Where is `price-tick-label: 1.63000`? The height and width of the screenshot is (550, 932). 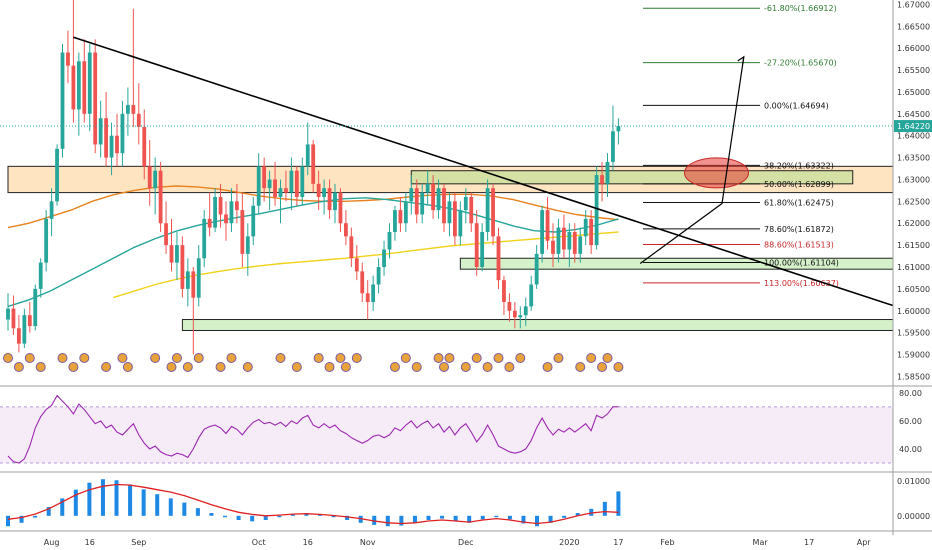 price-tick-label: 1.63000 is located at coordinates (913, 179).